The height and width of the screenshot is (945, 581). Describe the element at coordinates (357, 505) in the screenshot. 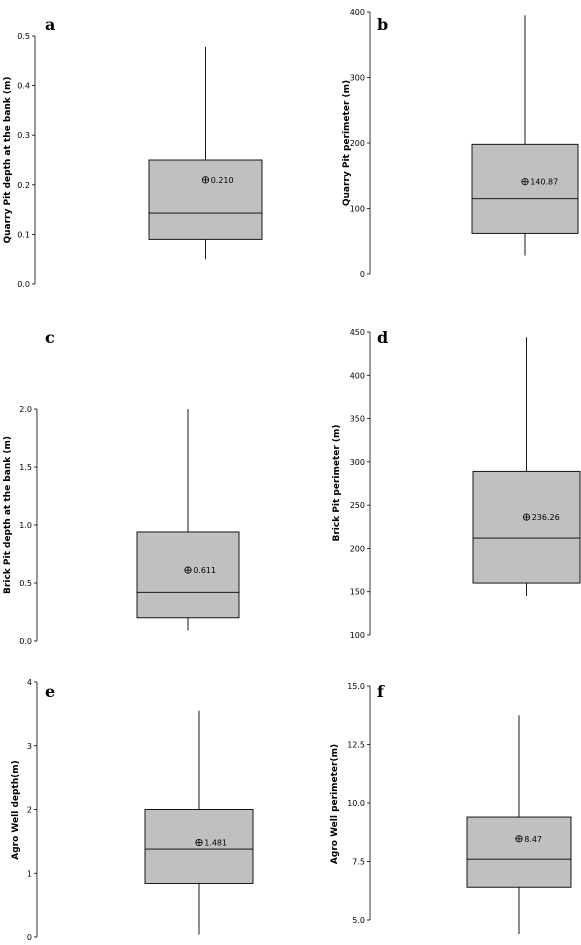

I see `y-tick-label: 250` at that location.